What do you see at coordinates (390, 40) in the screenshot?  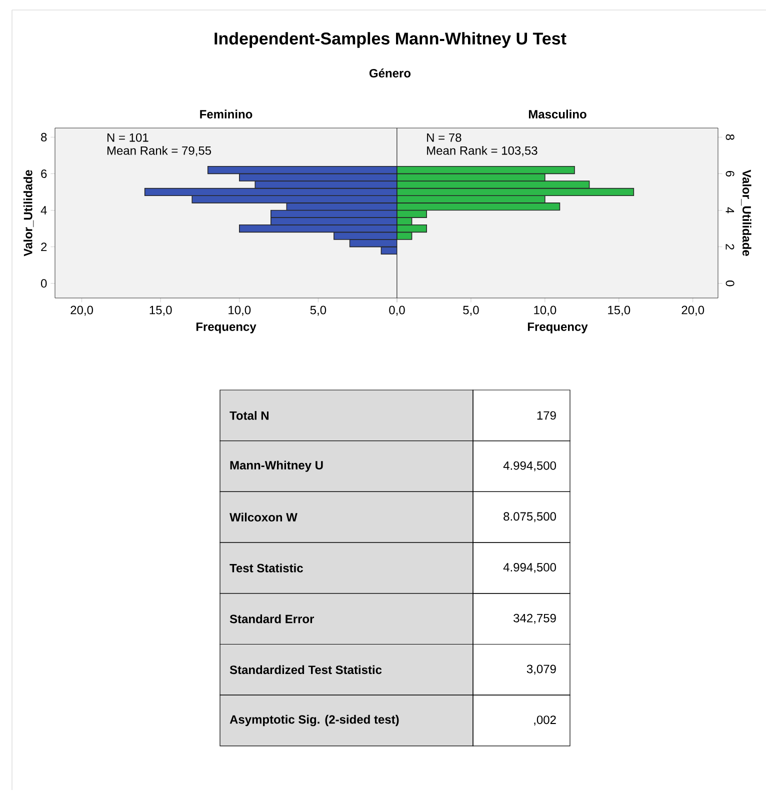 I see `text: Independent-Samples Mann-Whitney U Test` at bounding box center [390, 40].